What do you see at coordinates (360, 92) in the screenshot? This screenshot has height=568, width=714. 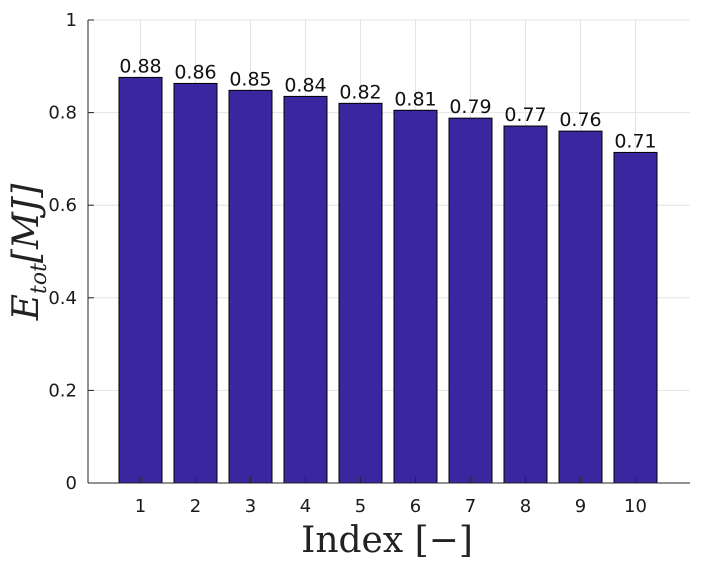 I see `data-label: 0.82` at bounding box center [360, 92].